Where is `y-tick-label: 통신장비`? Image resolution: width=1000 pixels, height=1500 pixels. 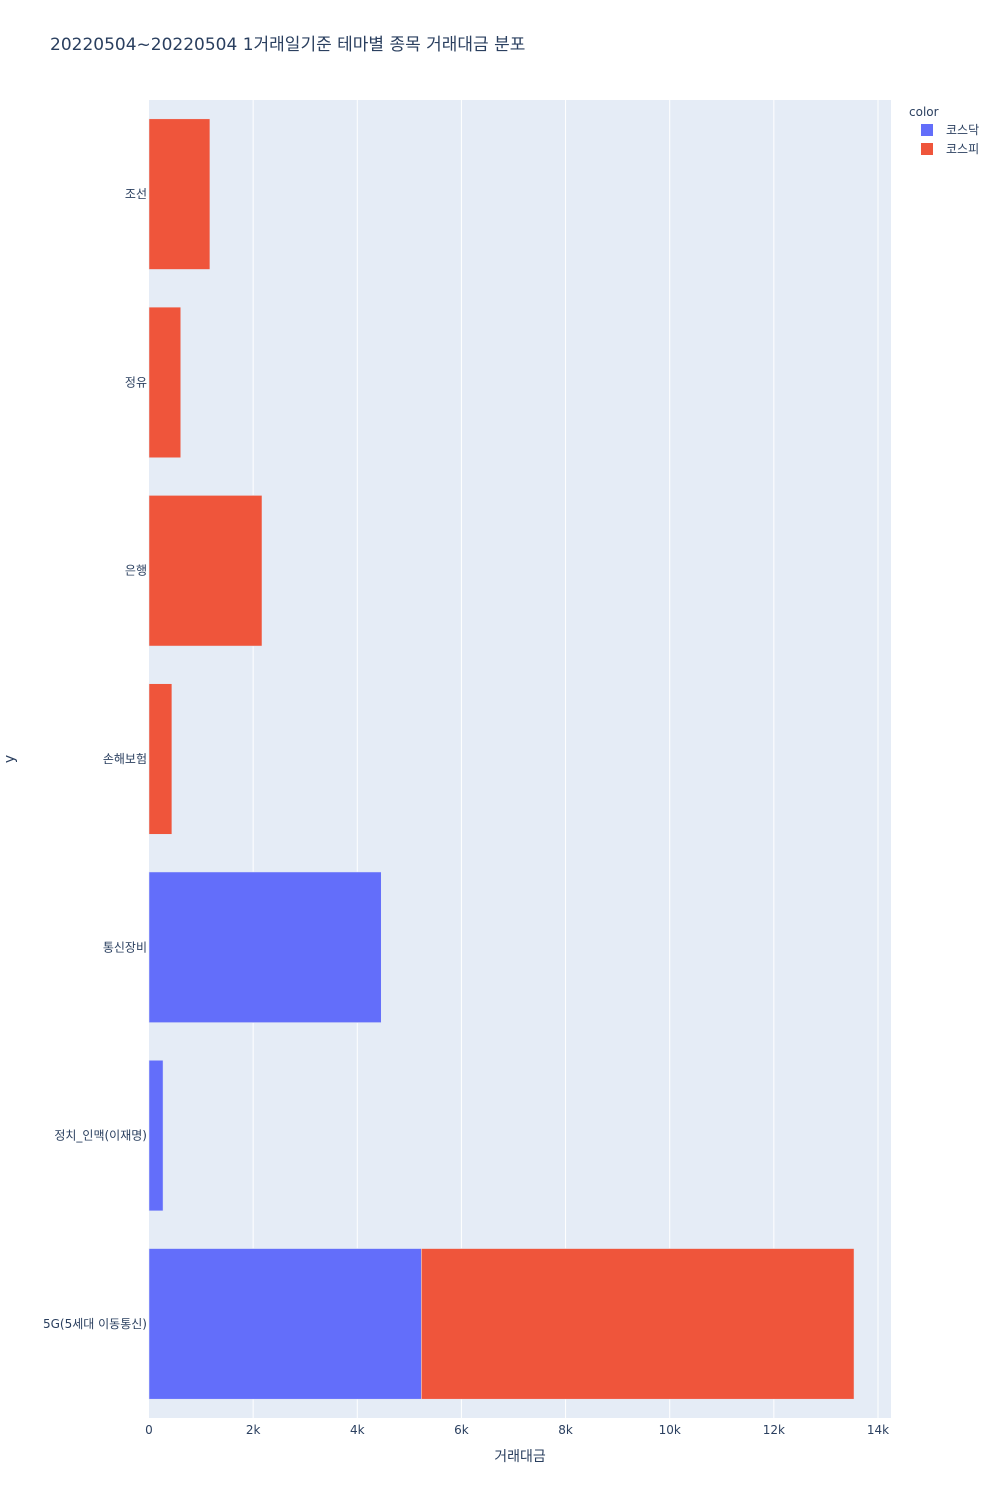
y-tick-label: 통신장비 is located at coordinates (125, 947).